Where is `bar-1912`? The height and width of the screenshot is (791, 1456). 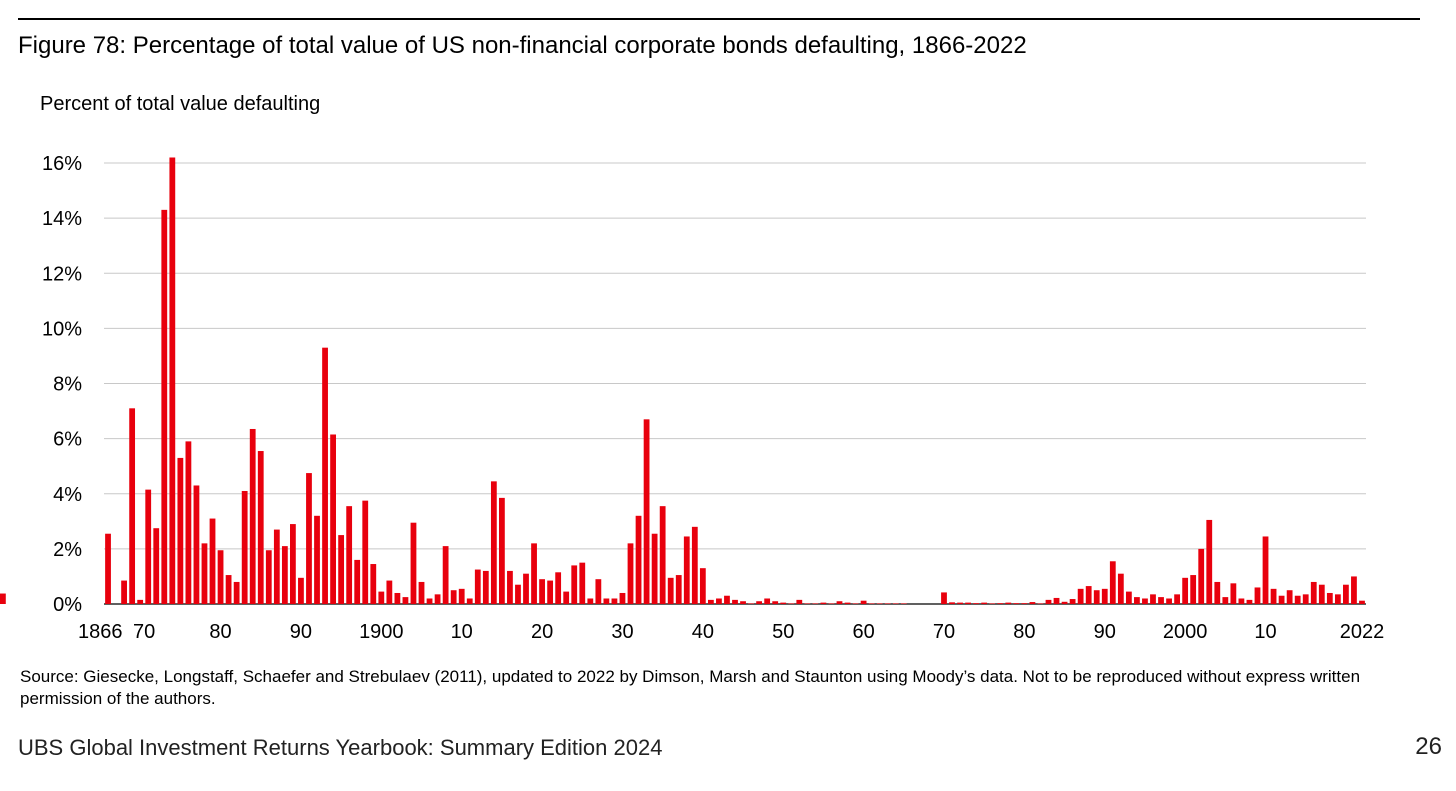 bar-1912 is located at coordinates (477, 586).